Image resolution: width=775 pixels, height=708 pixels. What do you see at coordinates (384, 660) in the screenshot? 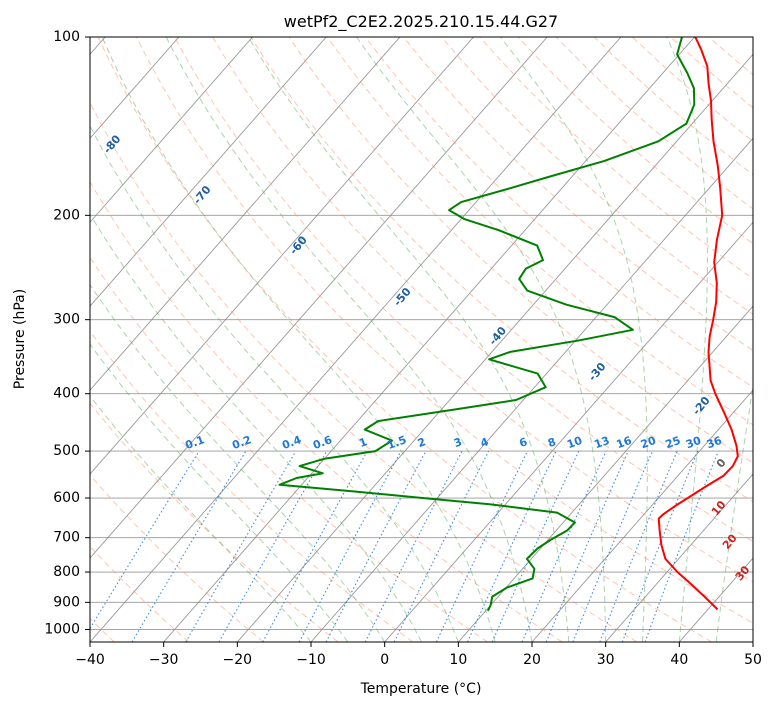
I see `x-tick-label: 0` at bounding box center [384, 660].